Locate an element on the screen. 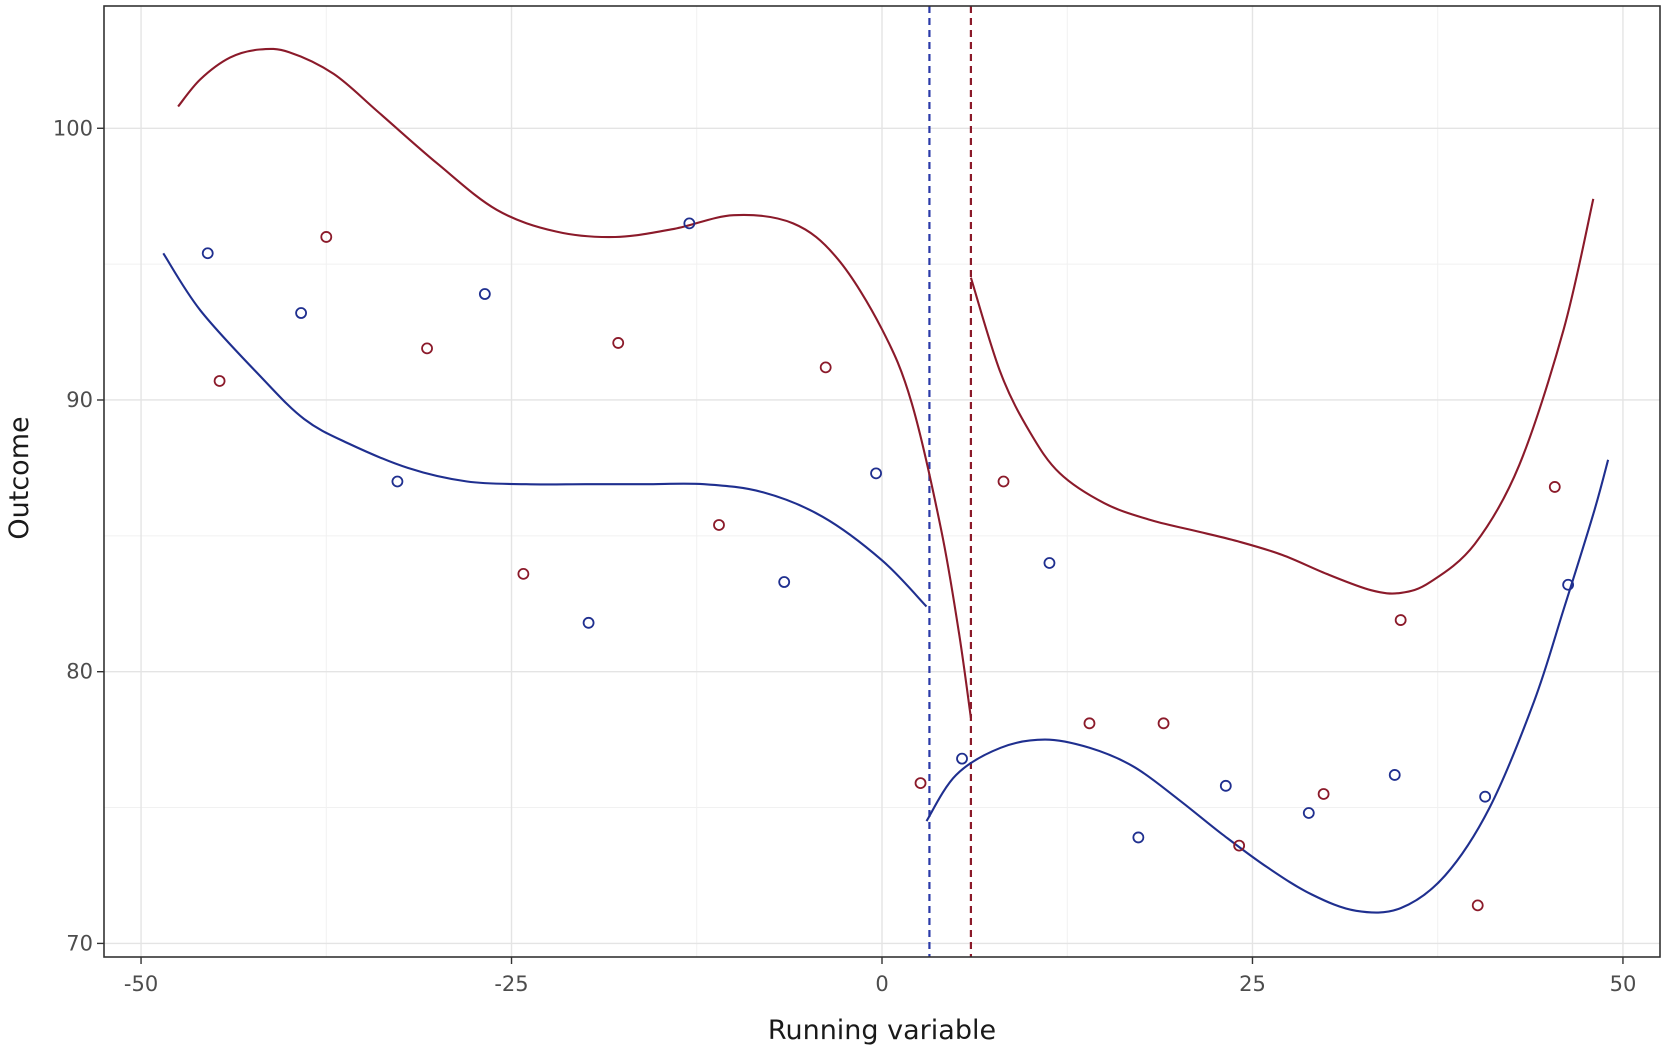 This screenshot has width=1667, height=1047. x-tick-label: -50 is located at coordinates (141, 984).